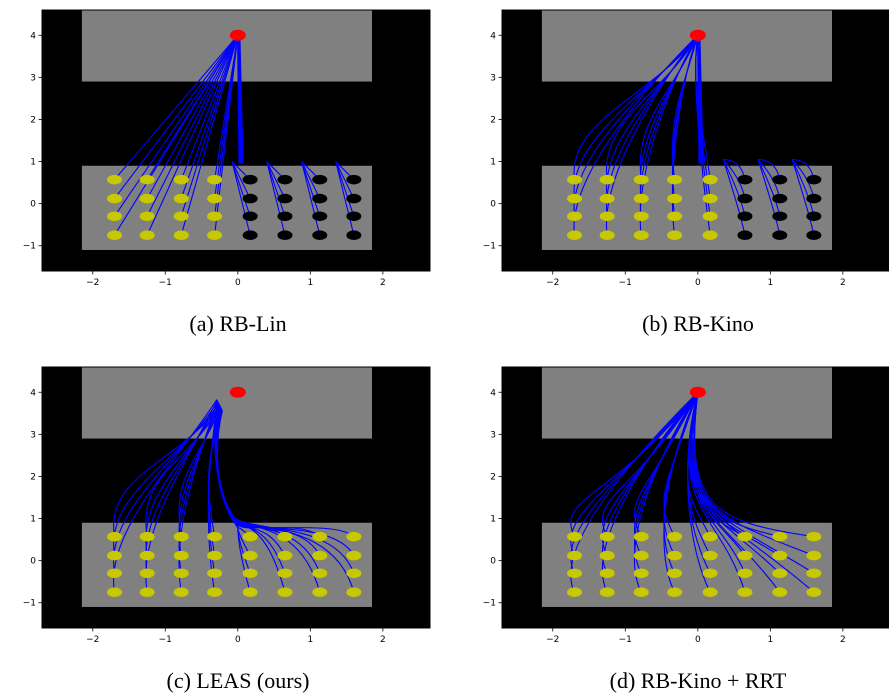 The width and height of the screenshot is (889, 697). I want to click on goal-point-c1-r3, so click(575, 555).